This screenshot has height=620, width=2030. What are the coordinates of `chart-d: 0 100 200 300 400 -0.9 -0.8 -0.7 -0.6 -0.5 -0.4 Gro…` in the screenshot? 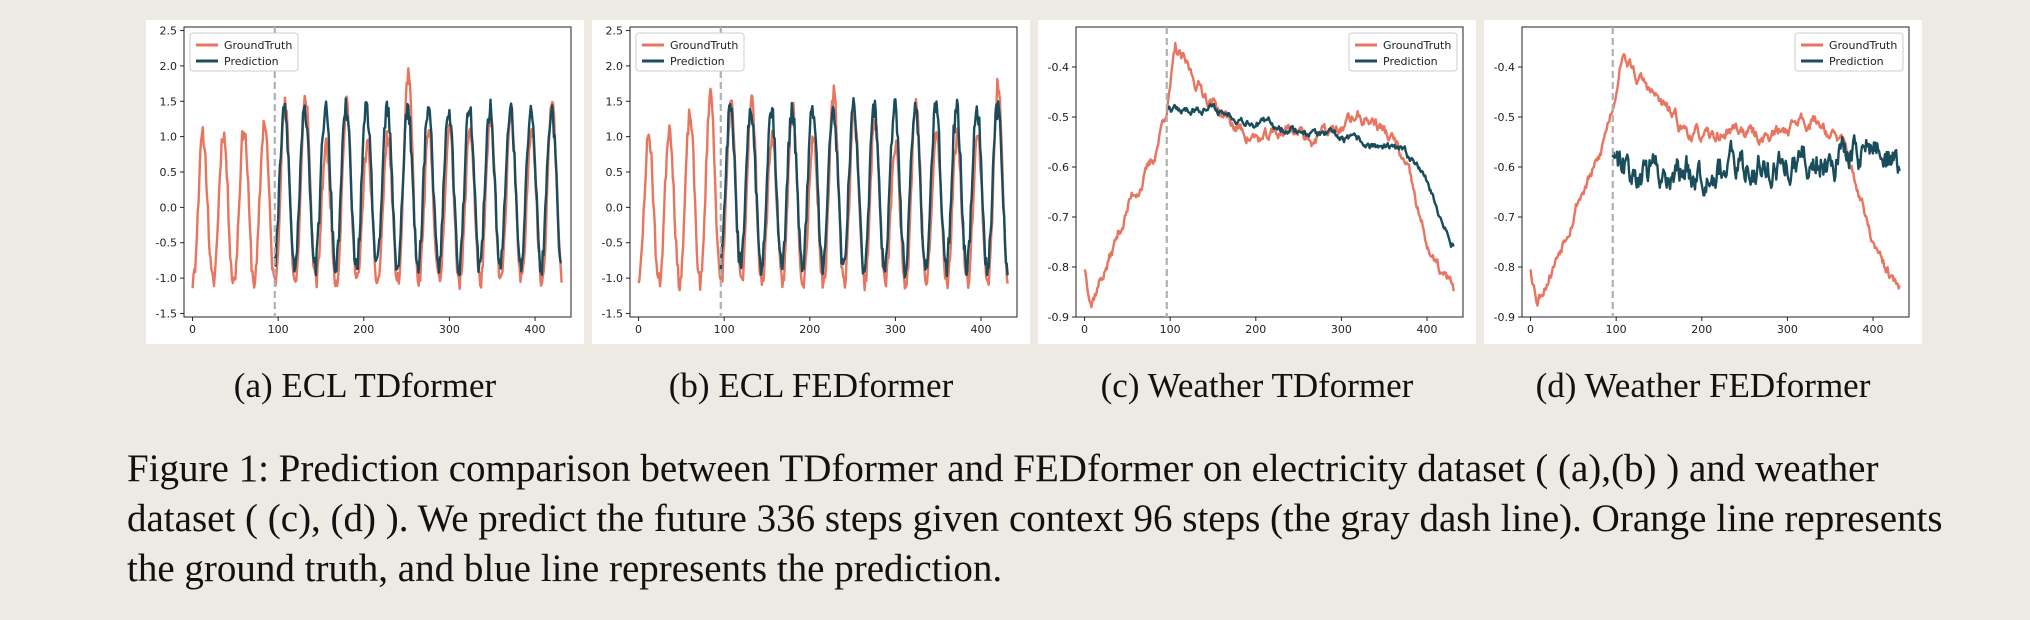 It's located at (1702, 181).